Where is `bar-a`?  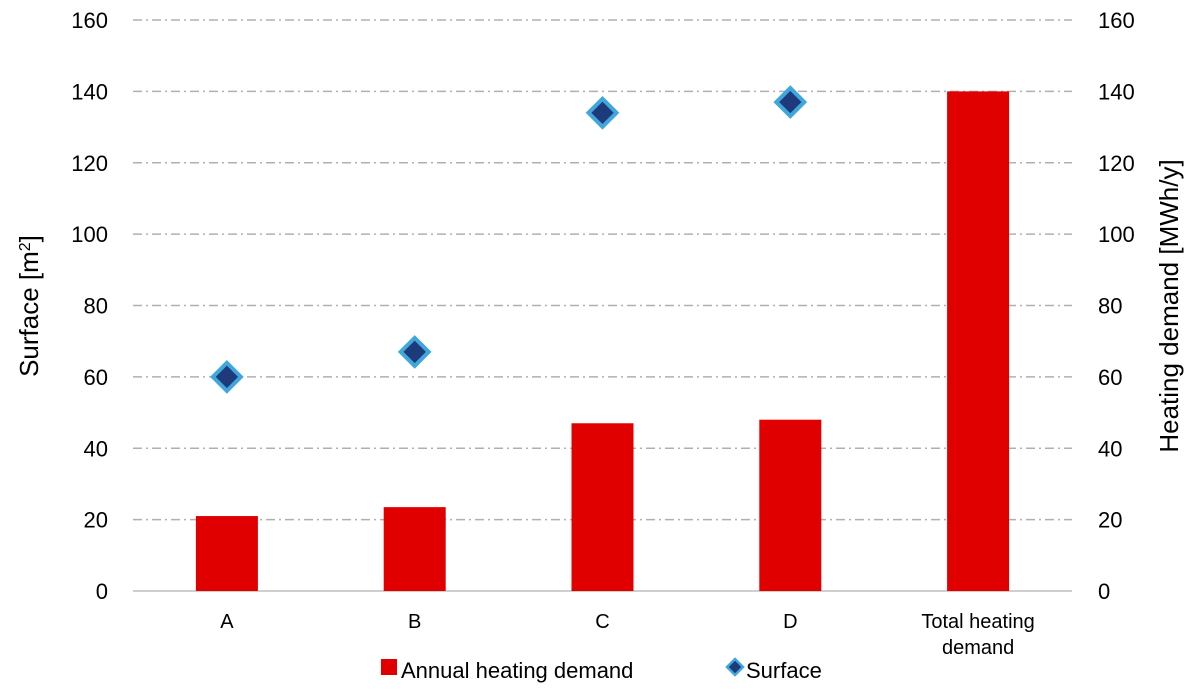
bar-a is located at coordinates (226, 553).